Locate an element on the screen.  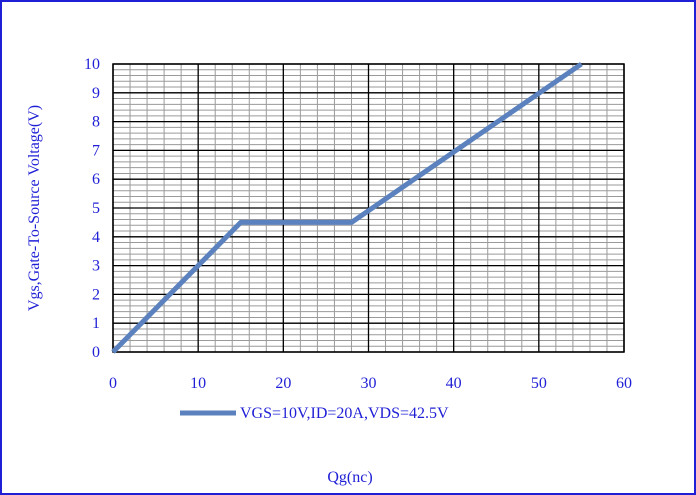
x-tick-label: 50 is located at coordinates (539, 383).